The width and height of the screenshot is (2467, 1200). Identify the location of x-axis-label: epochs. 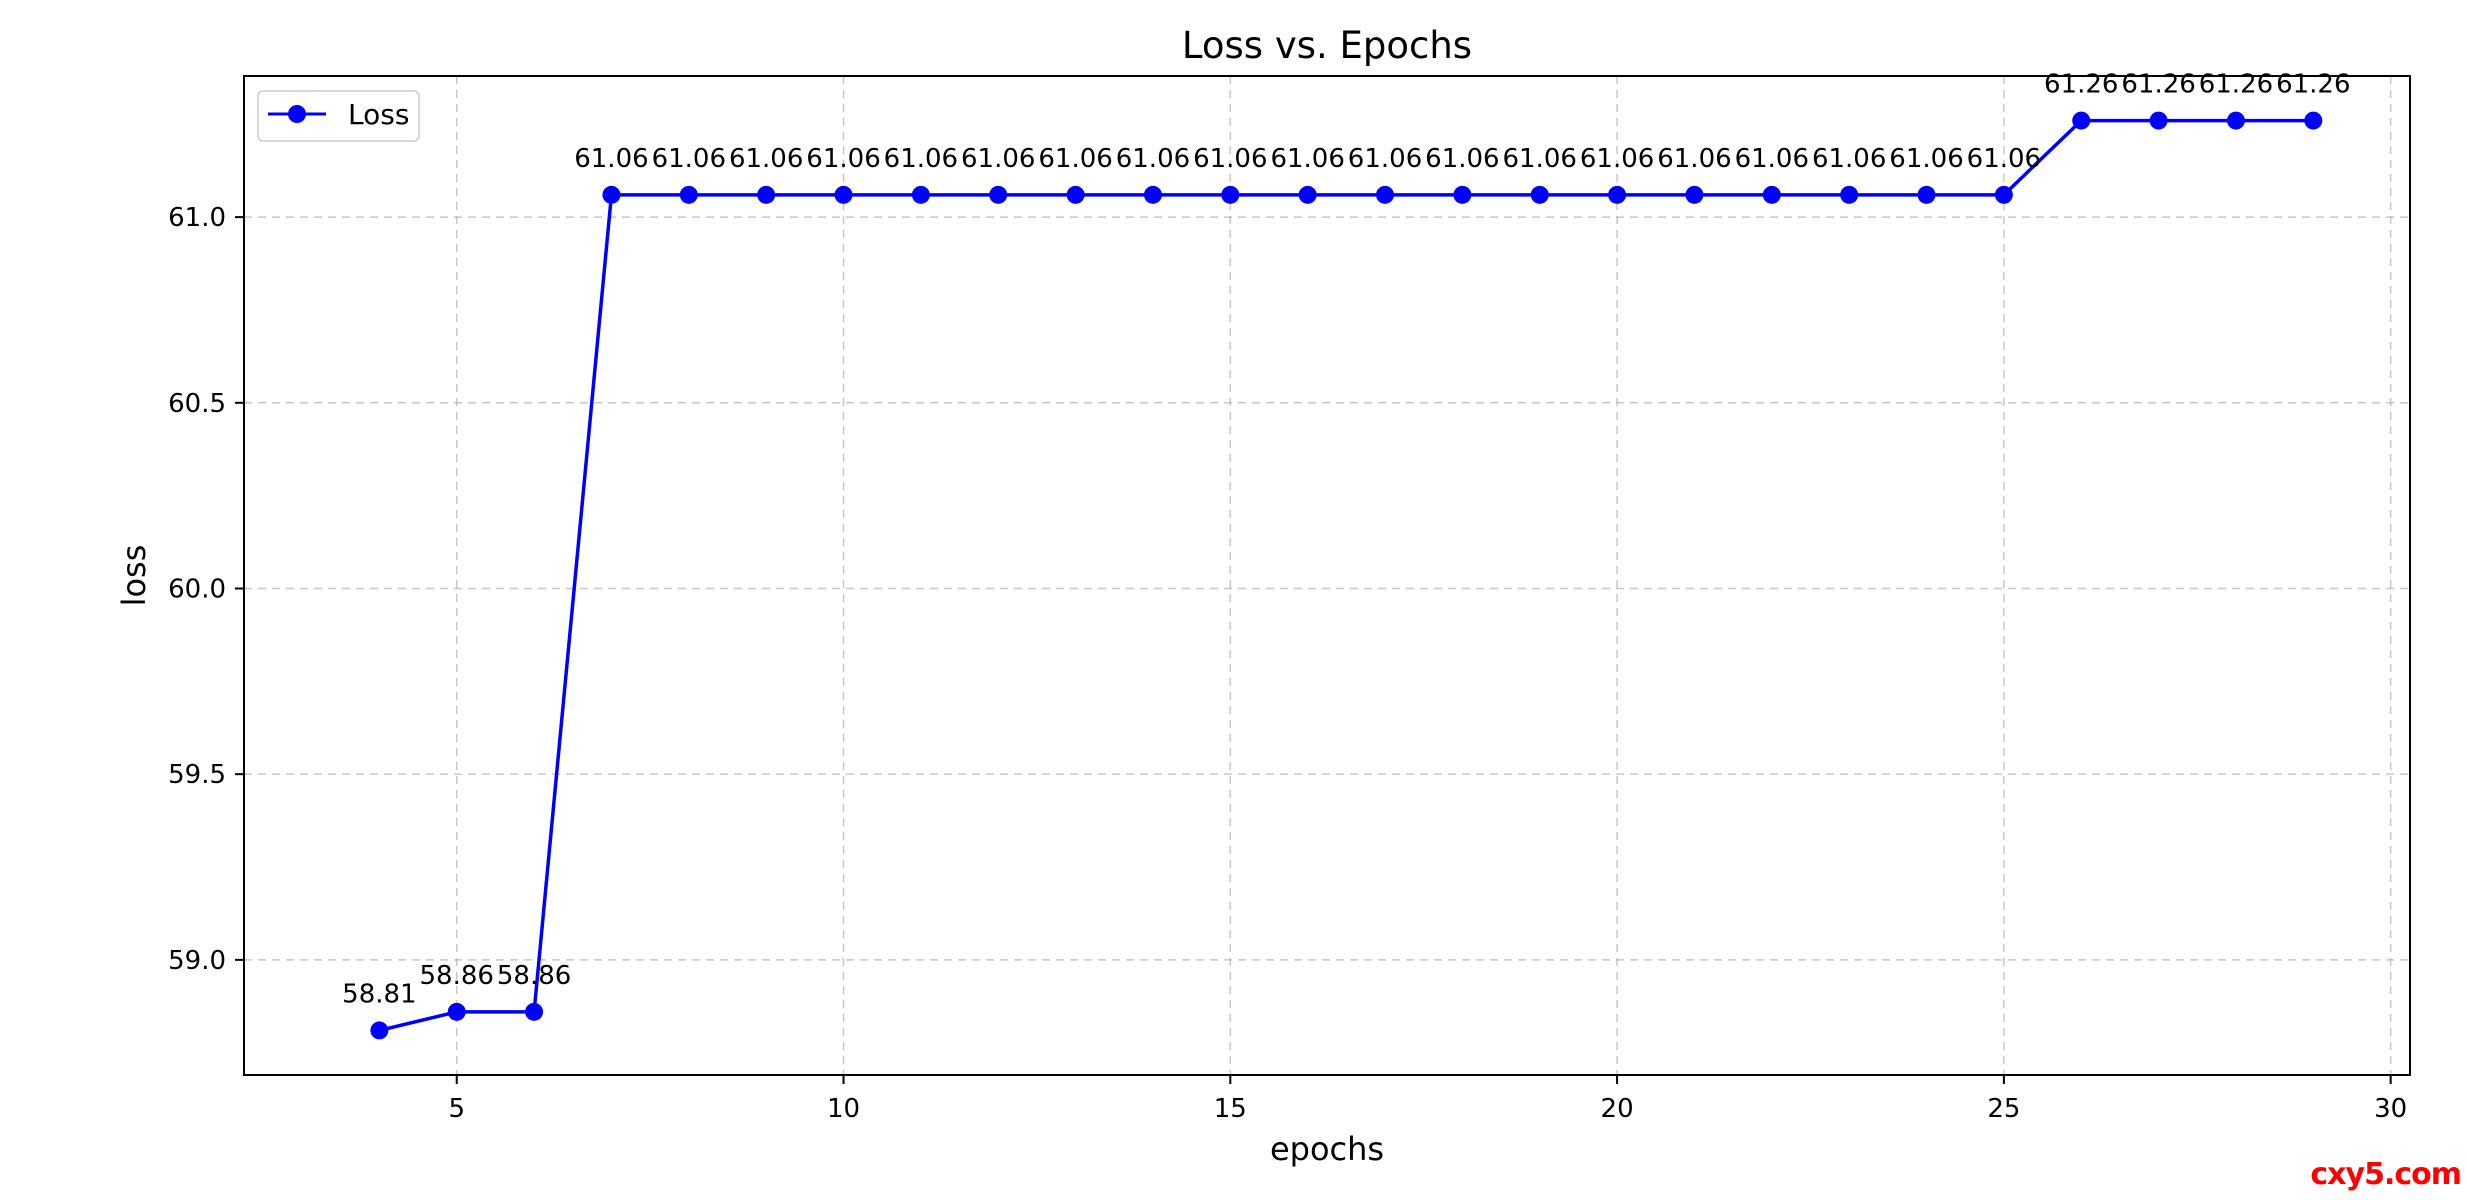
(1327, 1149).